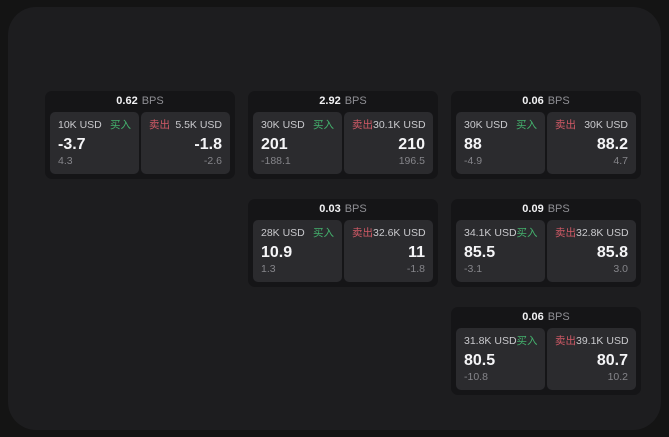 Image resolution: width=669 pixels, height=437 pixels. I want to click on buy-tile: 34.1K USD 买入 85.5 -3.1, so click(500, 251).